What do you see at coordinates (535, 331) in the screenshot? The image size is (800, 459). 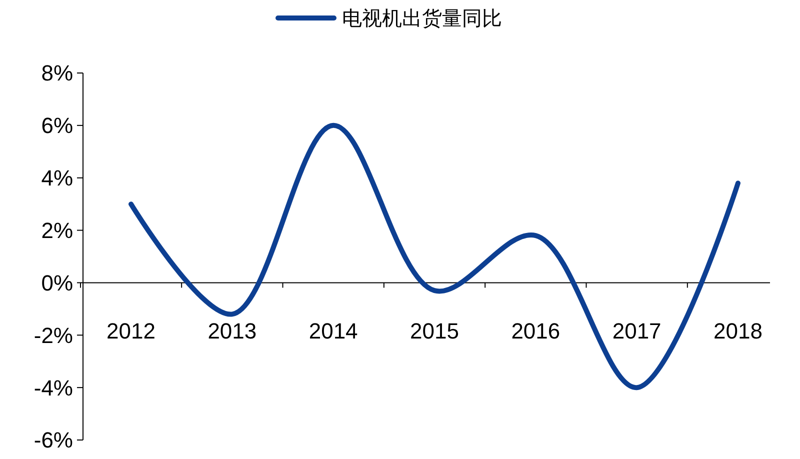 I see `x-tick-label: 2016` at bounding box center [535, 331].